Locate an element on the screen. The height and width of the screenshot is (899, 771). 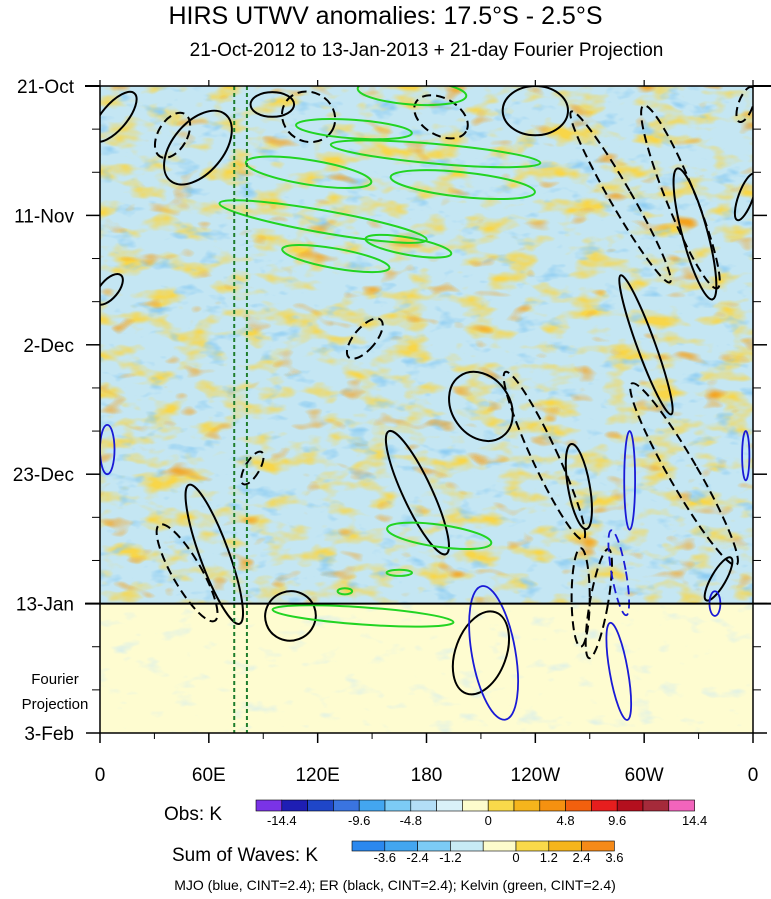
obs-colorbar-label: 14.4 is located at coordinates (694, 820).